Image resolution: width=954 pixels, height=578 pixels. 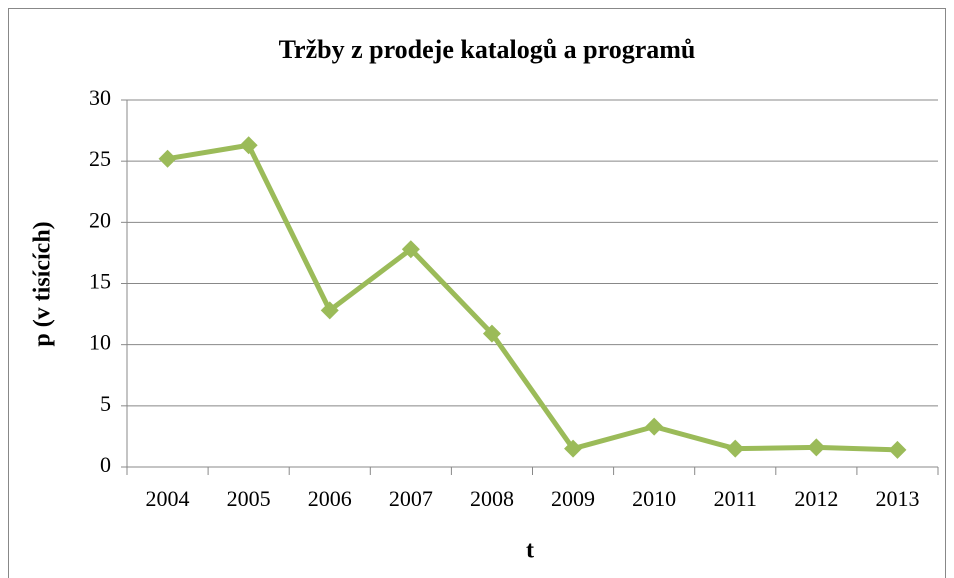 What do you see at coordinates (105, 464) in the screenshot?
I see `y-tick-label: 0` at bounding box center [105, 464].